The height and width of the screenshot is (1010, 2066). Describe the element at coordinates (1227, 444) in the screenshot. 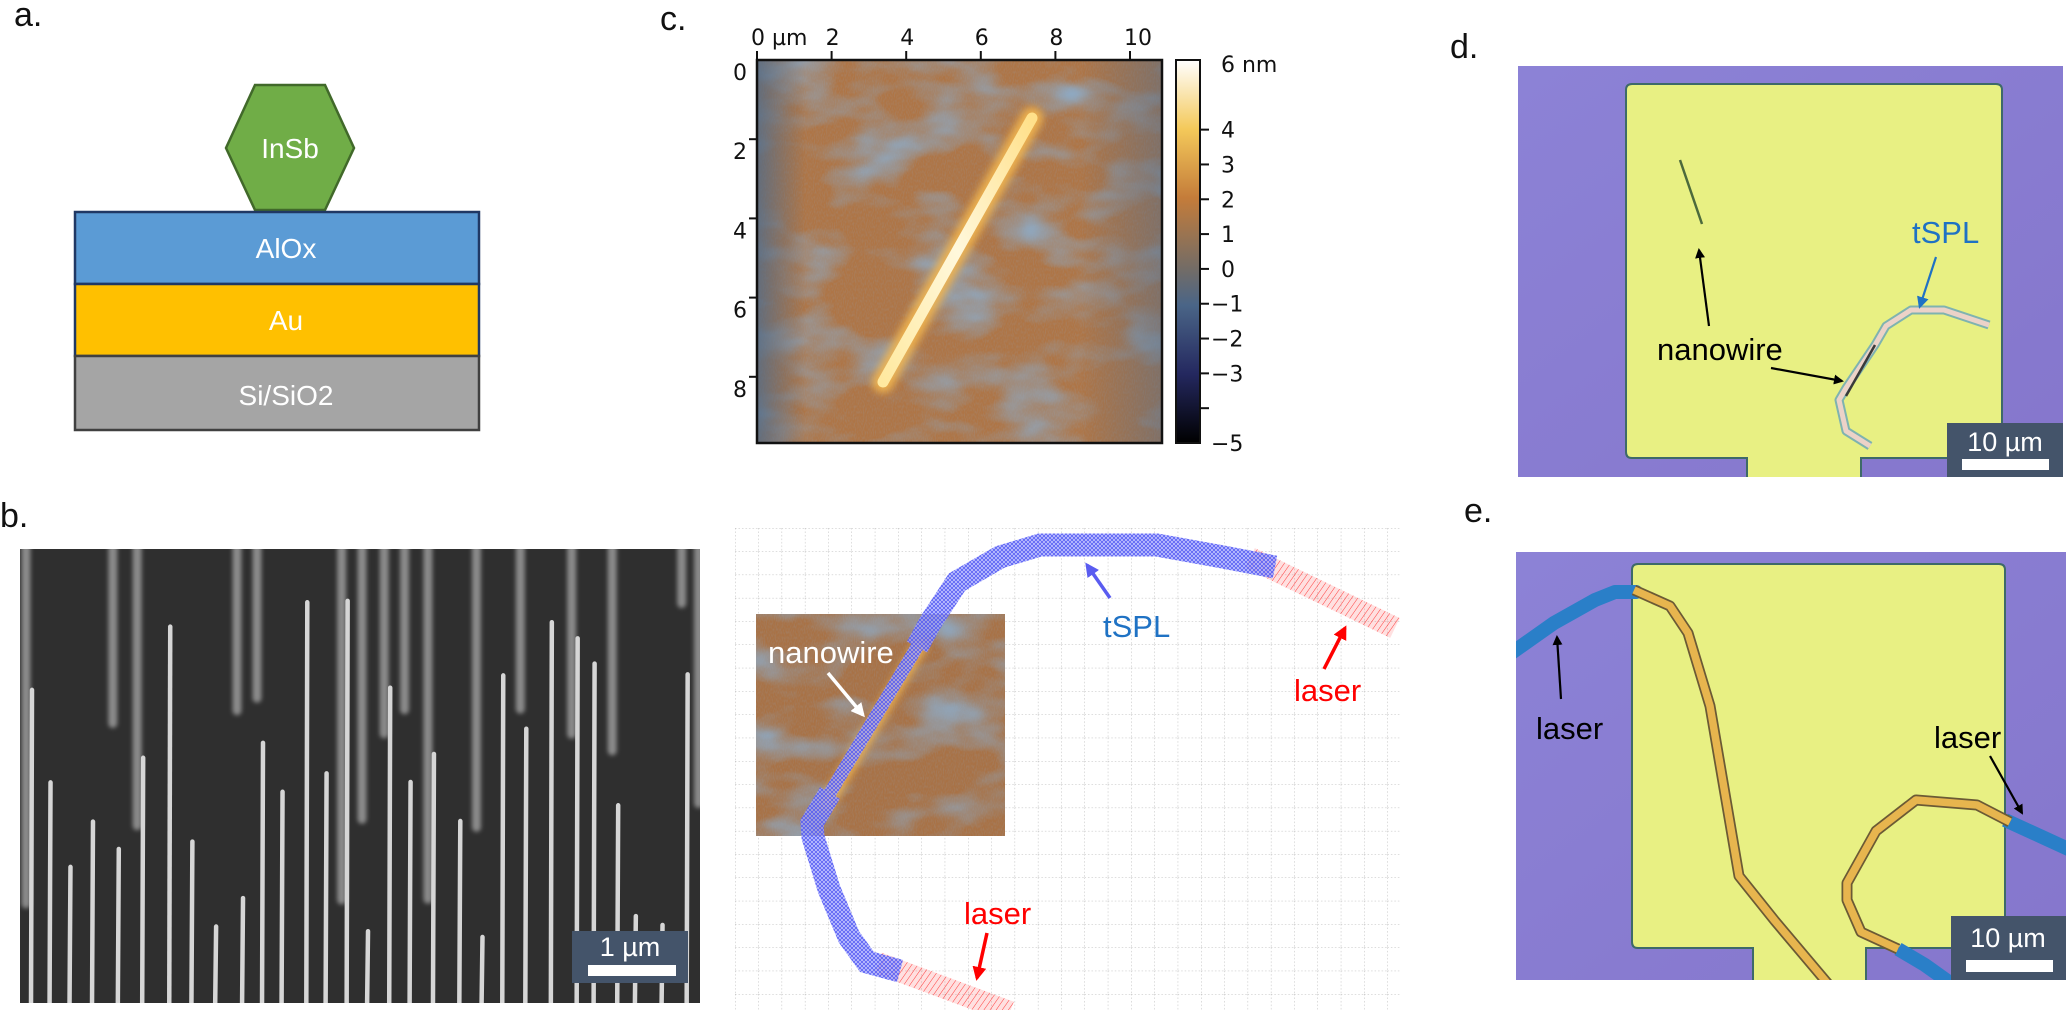

I see `colorbar-tick-label: −5` at that location.